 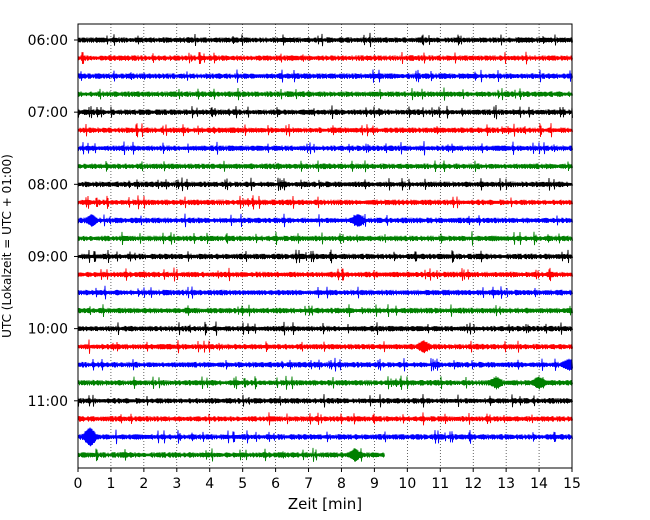 I want to click on x-tick-label-0: 0, so click(x=78, y=484).